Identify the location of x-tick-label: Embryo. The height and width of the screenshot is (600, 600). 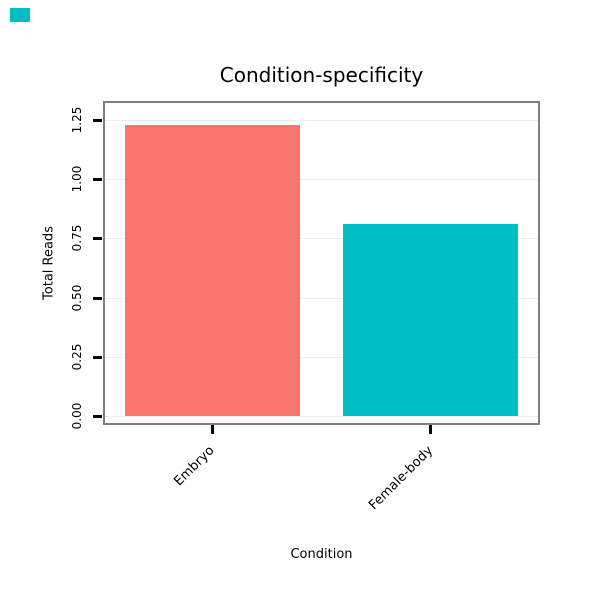
(194, 466).